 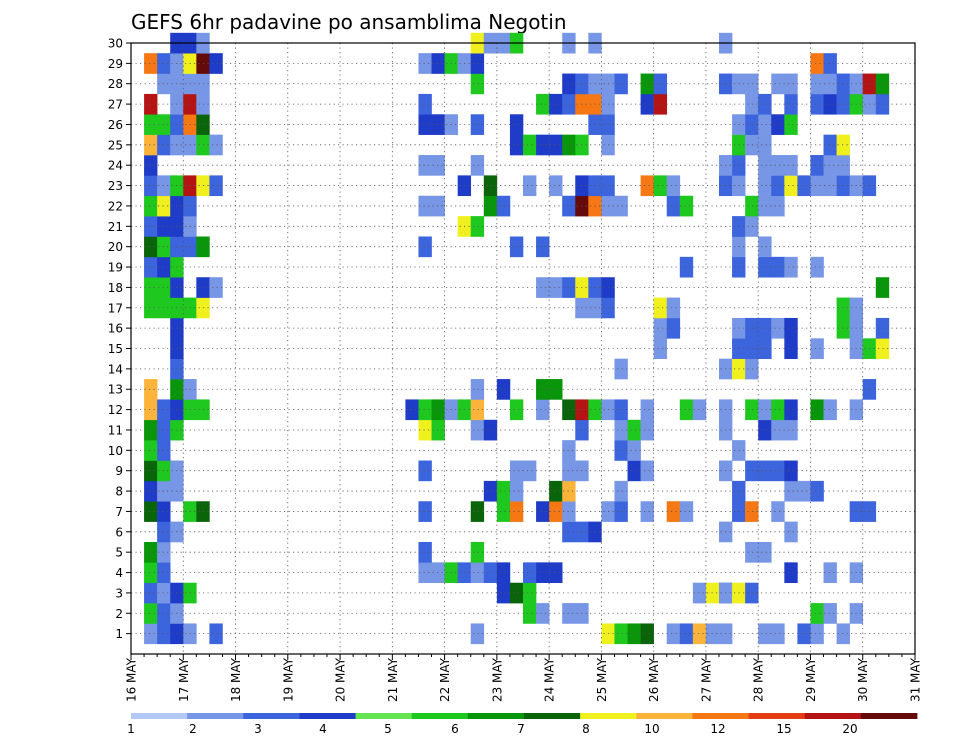 What do you see at coordinates (131, 729) in the screenshot?
I see `legend-label: 1` at bounding box center [131, 729].